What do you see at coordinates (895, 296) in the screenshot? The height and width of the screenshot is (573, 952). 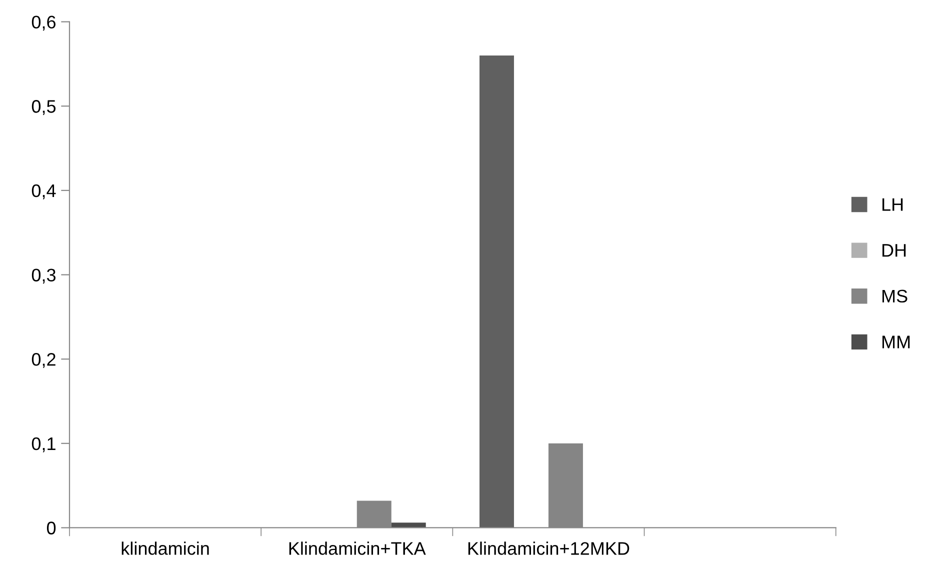 I see `legend-label: MS` at bounding box center [895, 296].